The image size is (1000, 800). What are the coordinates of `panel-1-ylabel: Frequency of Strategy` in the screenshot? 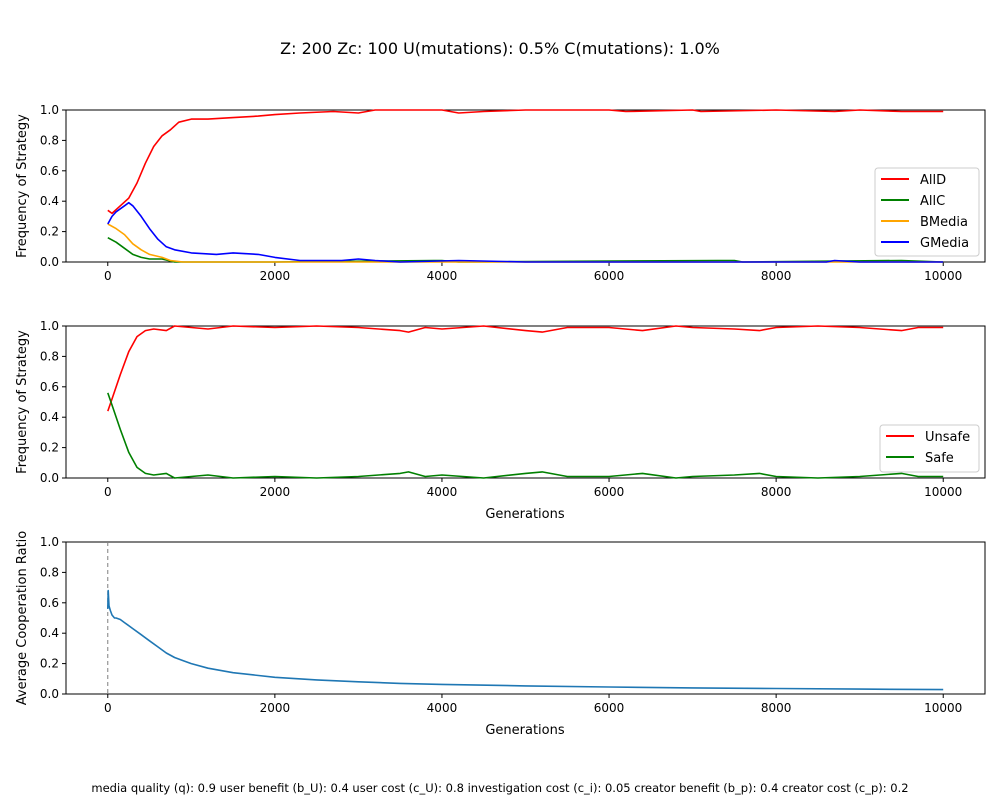 It's located at (22, 186).